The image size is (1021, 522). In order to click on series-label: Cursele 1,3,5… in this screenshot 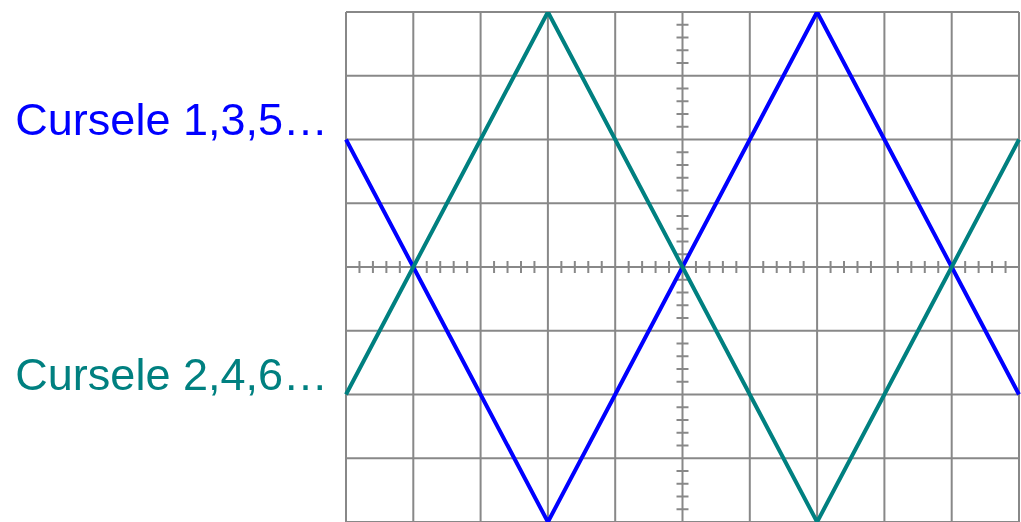, I will do `click(171, 119)`.